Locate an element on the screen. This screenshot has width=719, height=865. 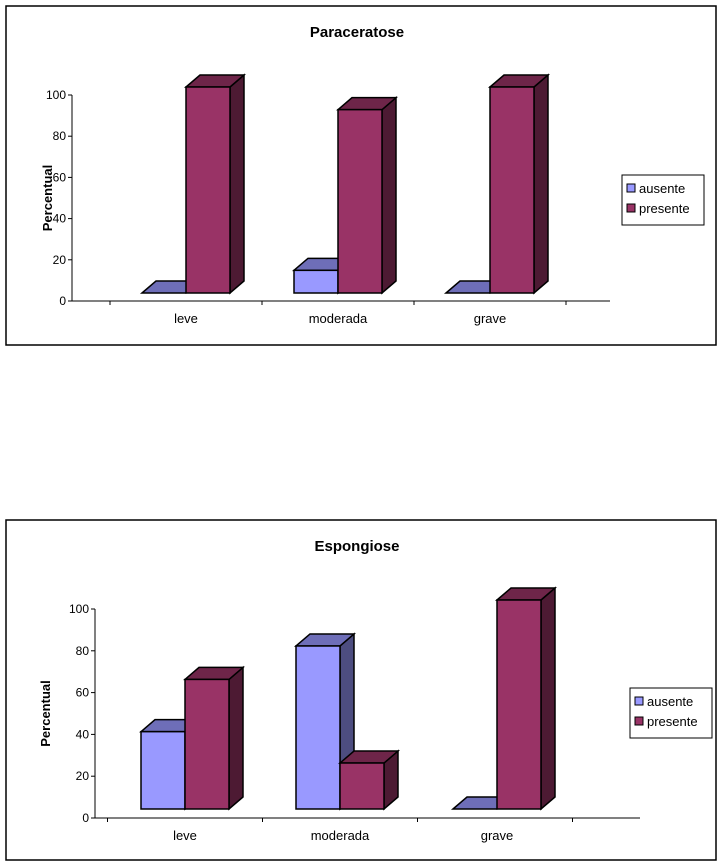
chart-title: Paraceratose is located at coordinates (357, 32).